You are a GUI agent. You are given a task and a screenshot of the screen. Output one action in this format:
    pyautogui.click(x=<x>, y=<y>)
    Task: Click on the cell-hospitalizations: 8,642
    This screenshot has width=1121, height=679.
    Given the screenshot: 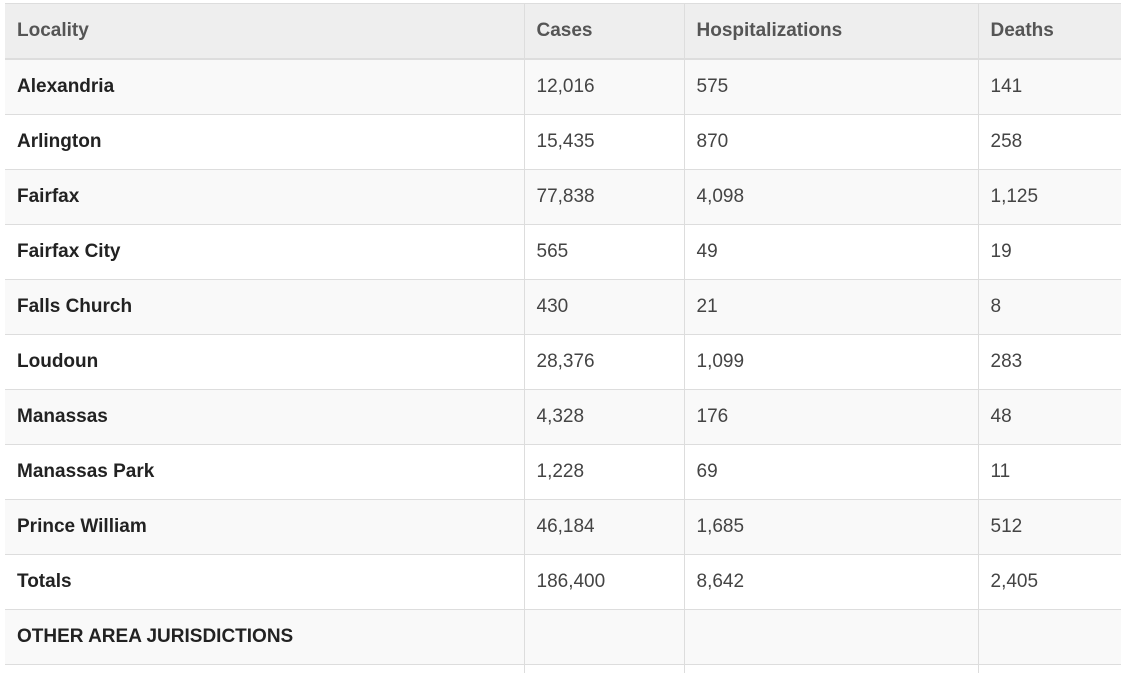 What is the action you would take?
    pyautogui.click(x=830, y=582)
    